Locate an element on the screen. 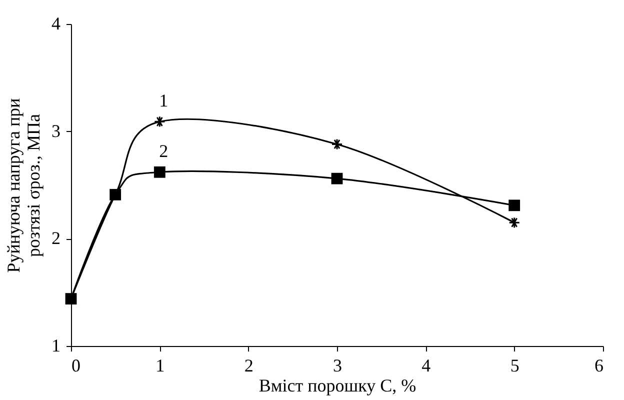  series-label: 1 is located at coordinates (163, 100).